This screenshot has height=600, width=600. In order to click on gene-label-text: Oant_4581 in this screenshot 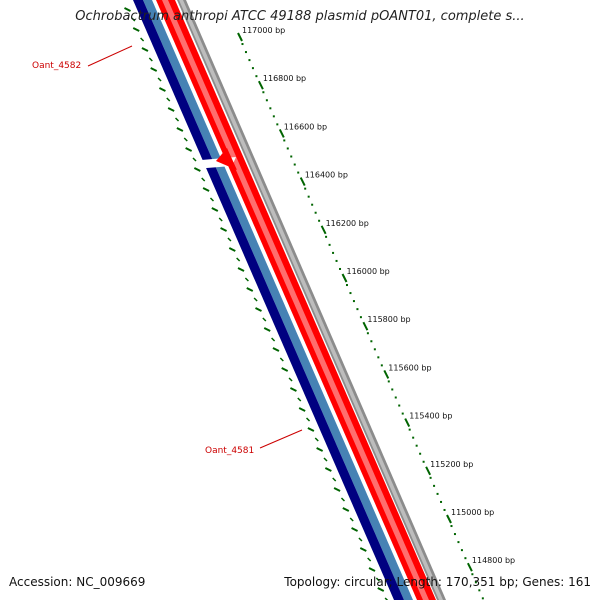, I will do `click(229, 451)`.